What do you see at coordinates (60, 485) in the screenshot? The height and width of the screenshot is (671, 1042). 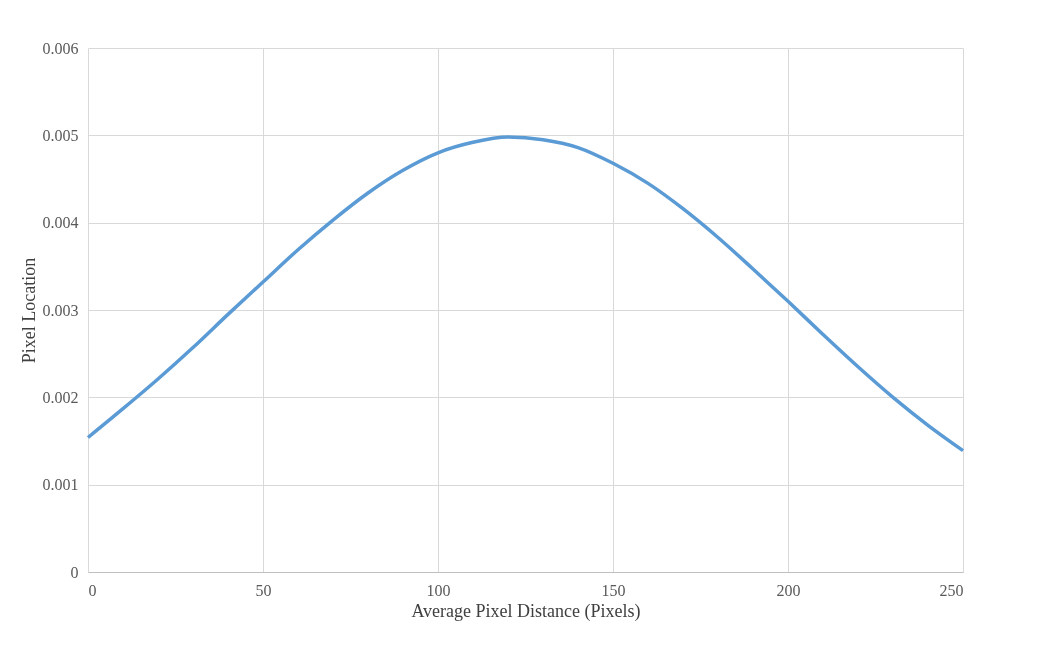 I see `y-tick-label: 0.001` at bounding box center [60, 485].